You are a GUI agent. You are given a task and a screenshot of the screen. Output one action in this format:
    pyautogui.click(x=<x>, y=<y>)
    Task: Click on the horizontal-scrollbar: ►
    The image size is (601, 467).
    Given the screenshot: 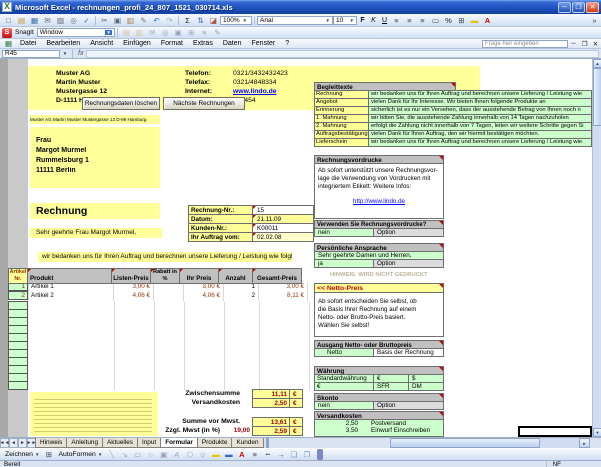 What is the action you would take?
    pyautogui.click(x=490, y=443)
    